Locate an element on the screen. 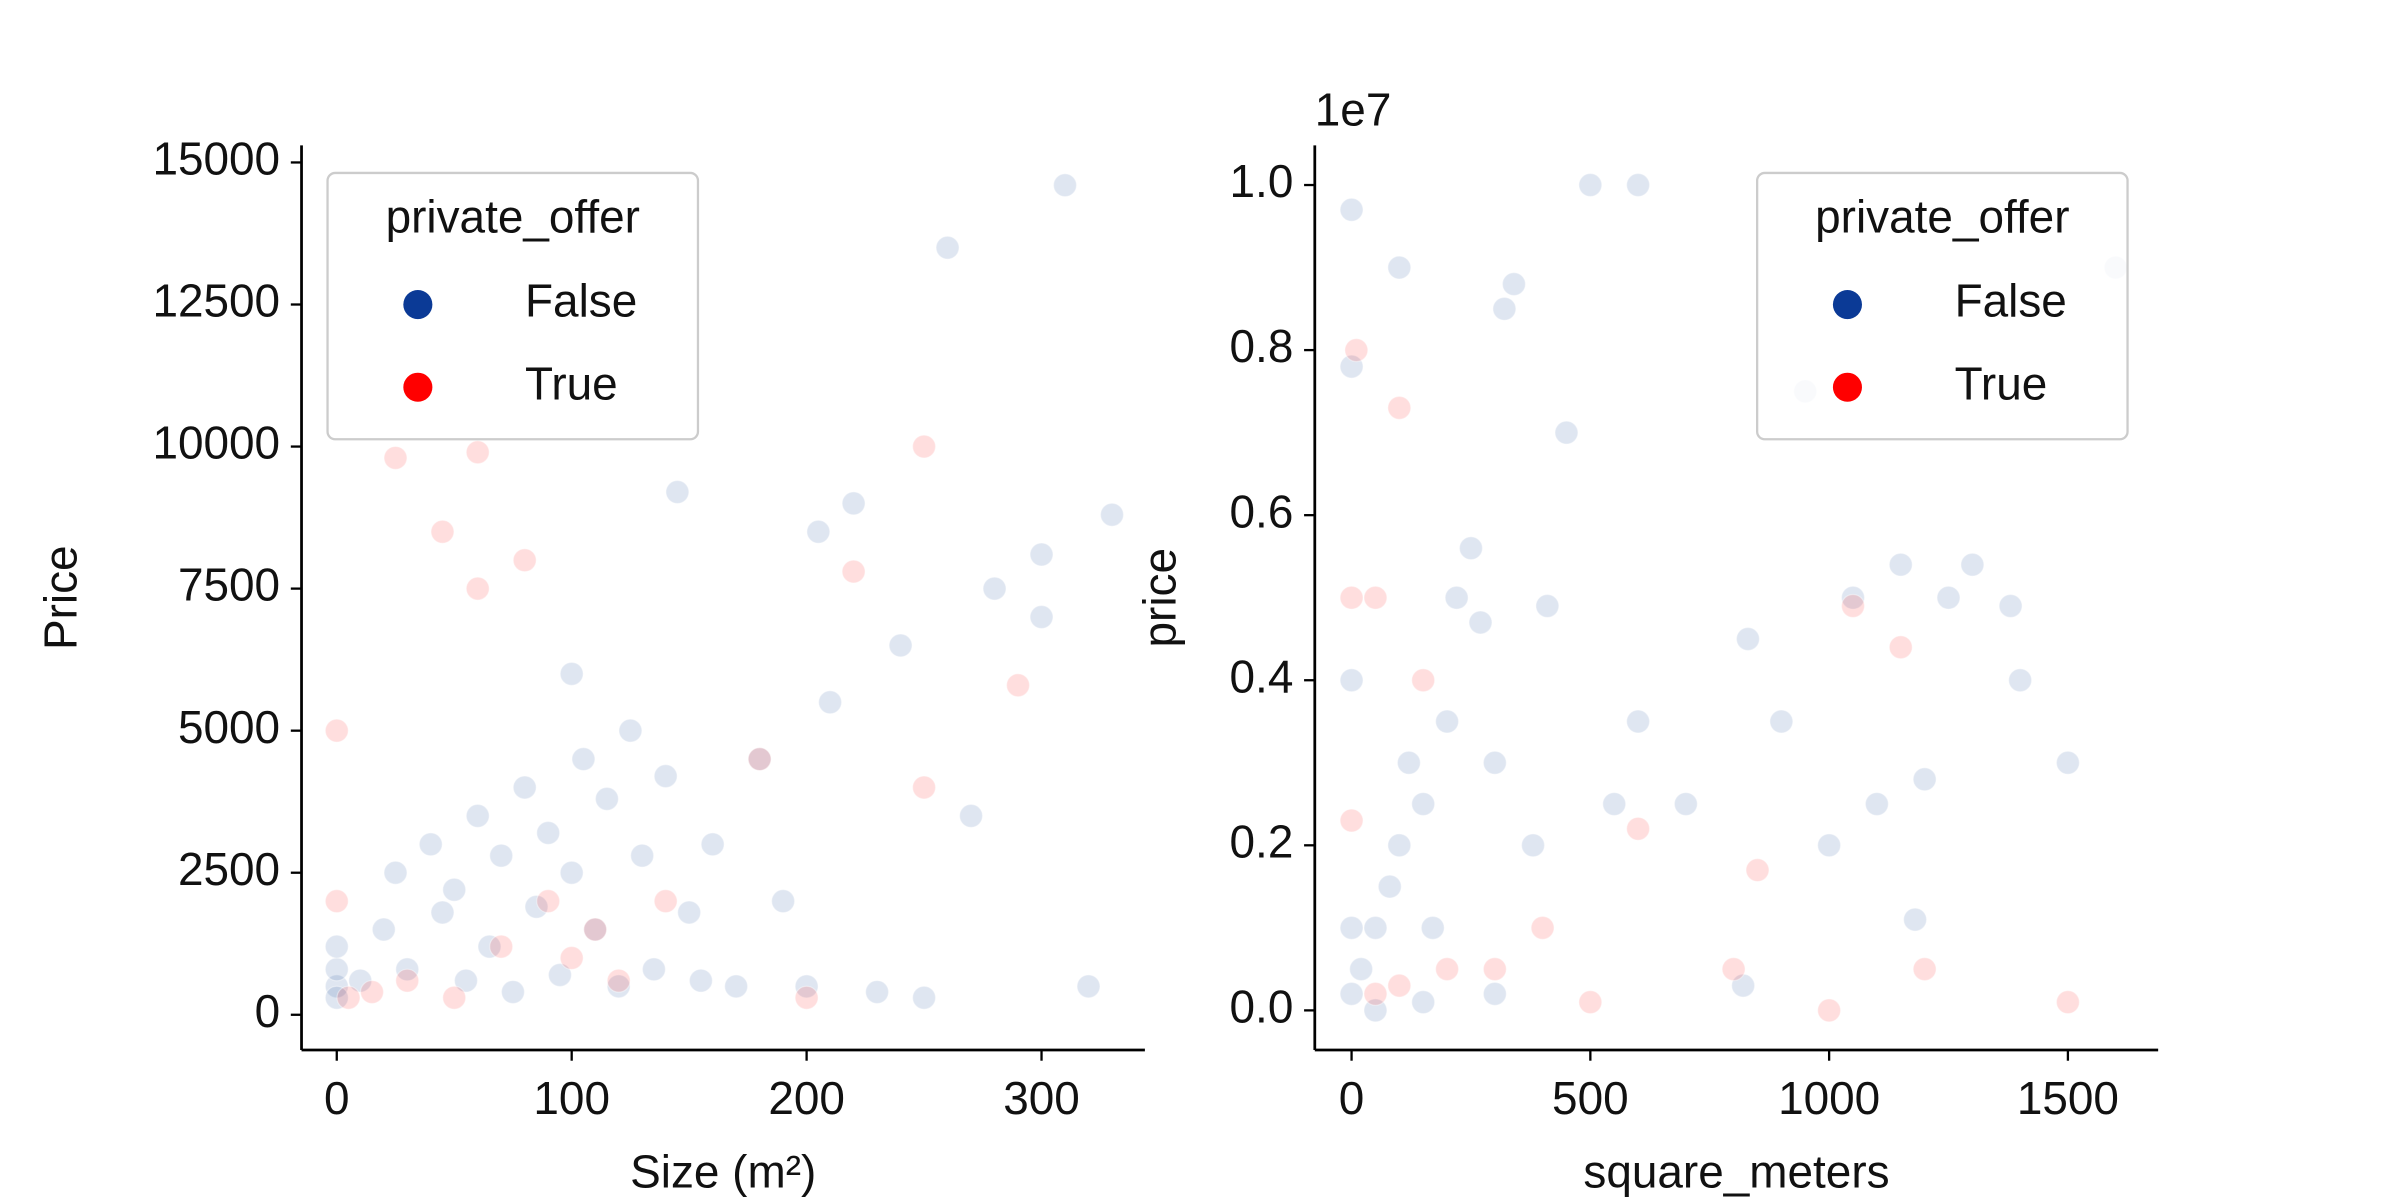 The image size is (2400, 1200). legend-box is located at coordinates (1942, 306).